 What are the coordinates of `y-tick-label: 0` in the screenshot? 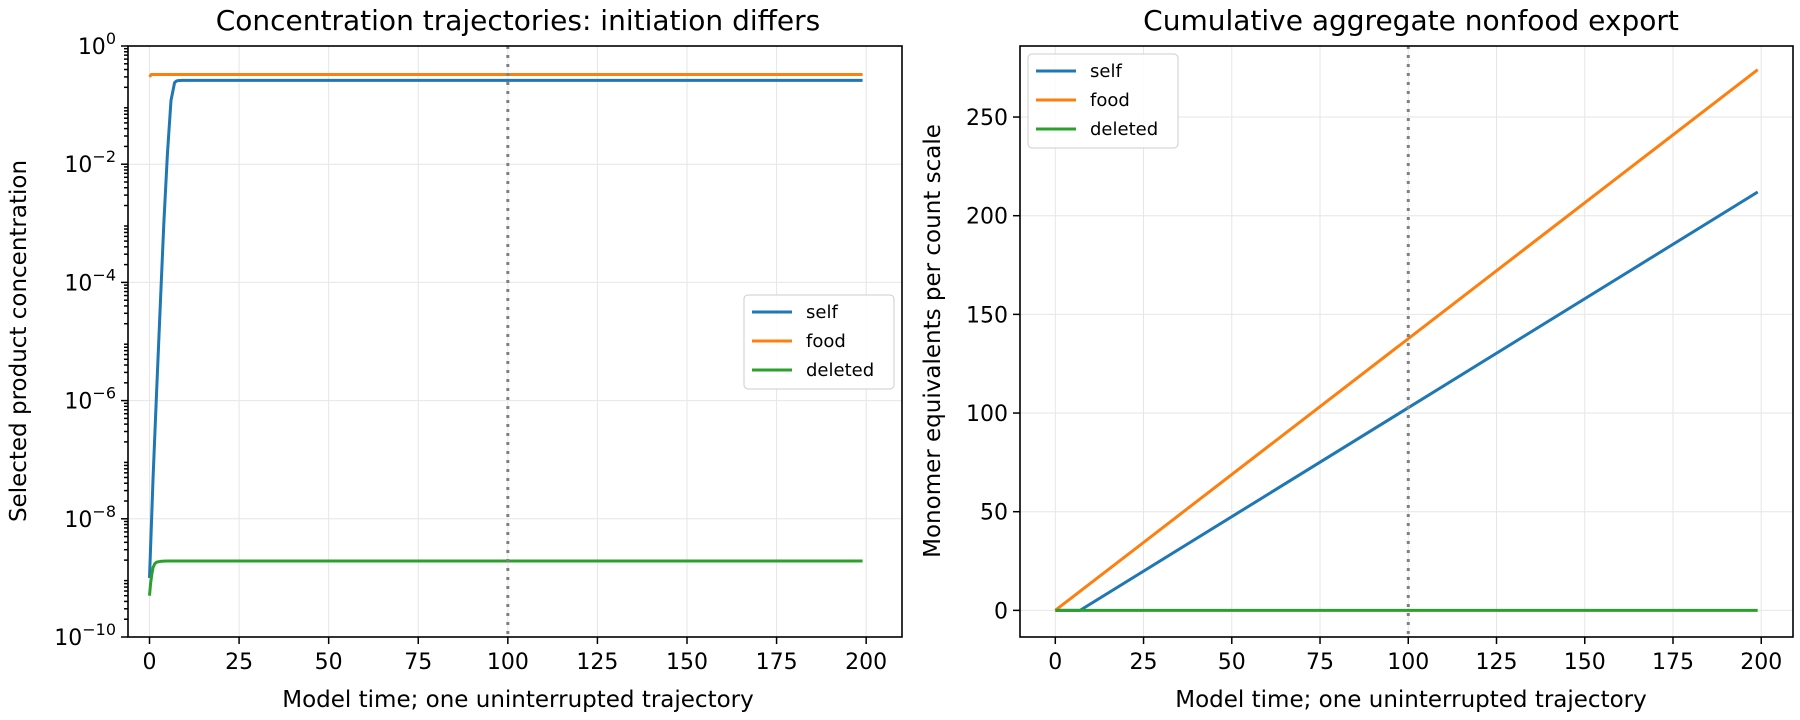 It's located at (1001, 611).